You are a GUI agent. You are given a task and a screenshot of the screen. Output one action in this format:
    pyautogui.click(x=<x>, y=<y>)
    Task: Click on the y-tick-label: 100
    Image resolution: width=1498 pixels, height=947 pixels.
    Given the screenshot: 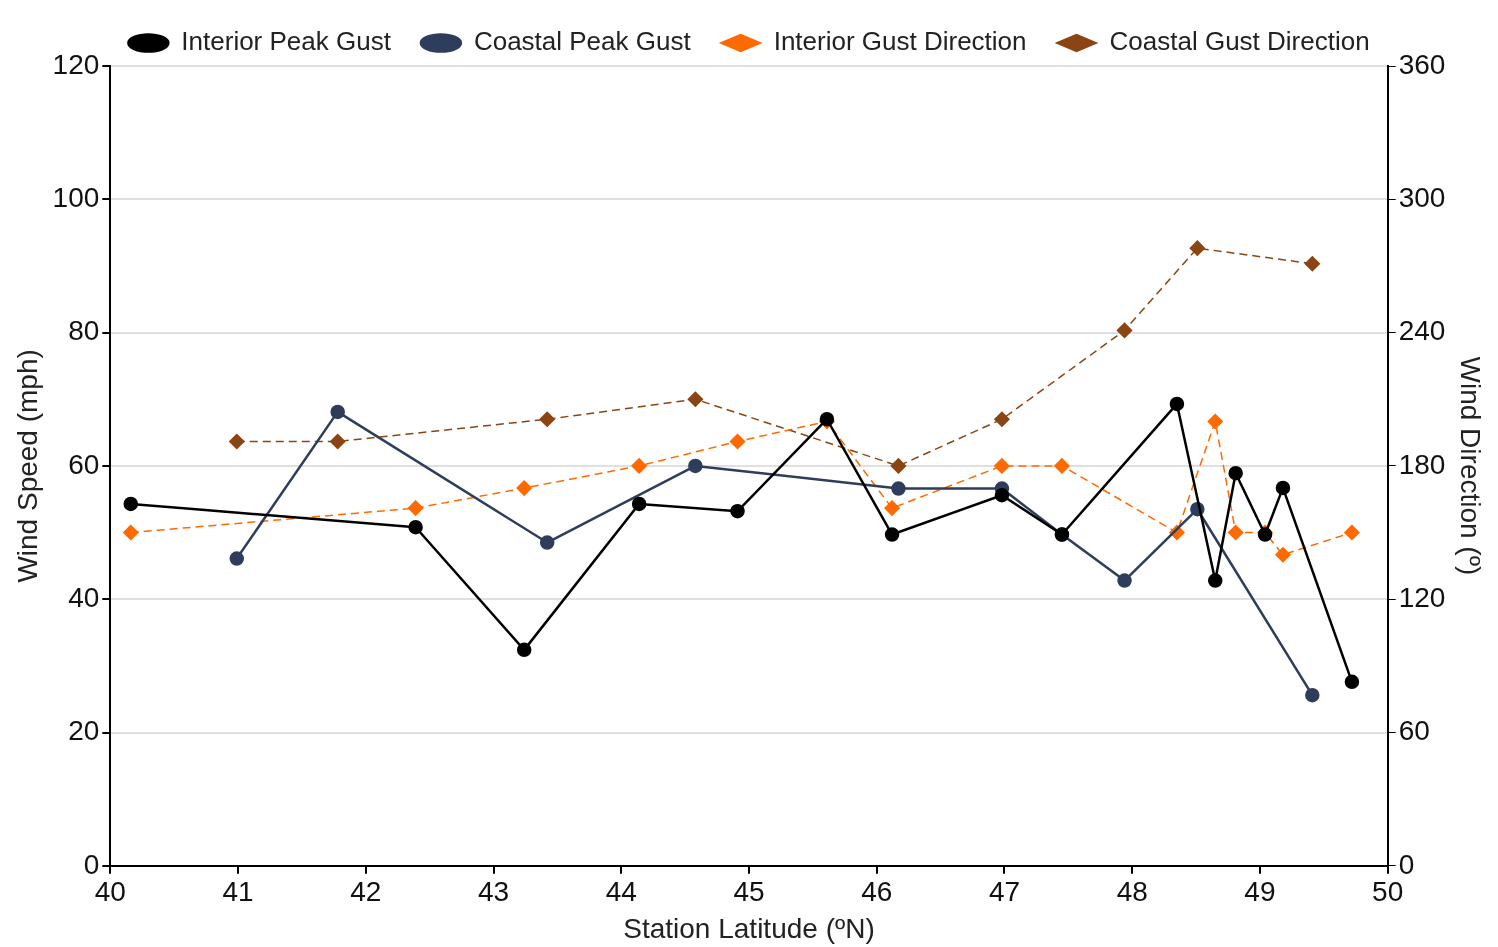 What is the action you would take?
    pyautogui.click(x=76, y=198)
    